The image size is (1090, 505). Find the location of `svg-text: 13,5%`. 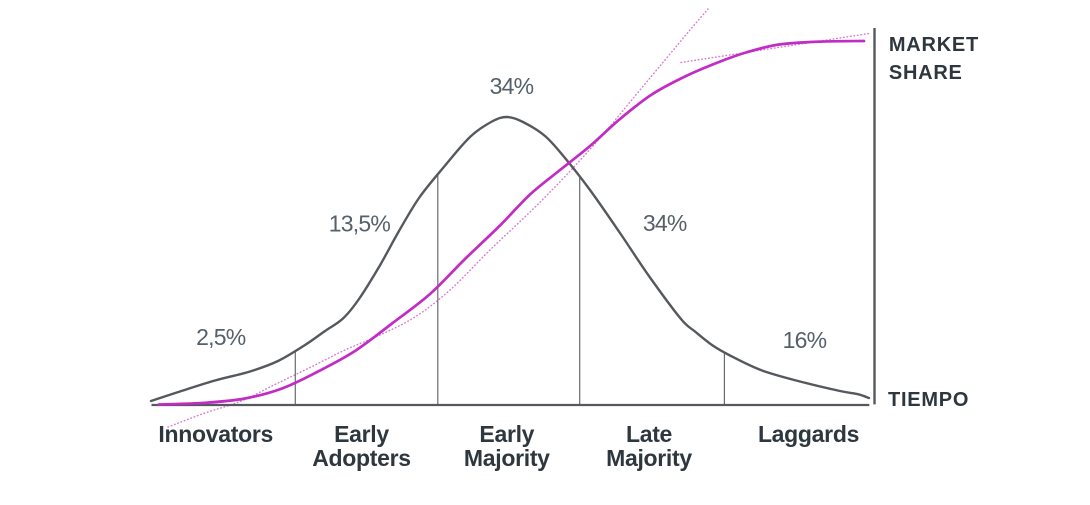

svg-text: 13,5% is located at coordinates (360, 224).